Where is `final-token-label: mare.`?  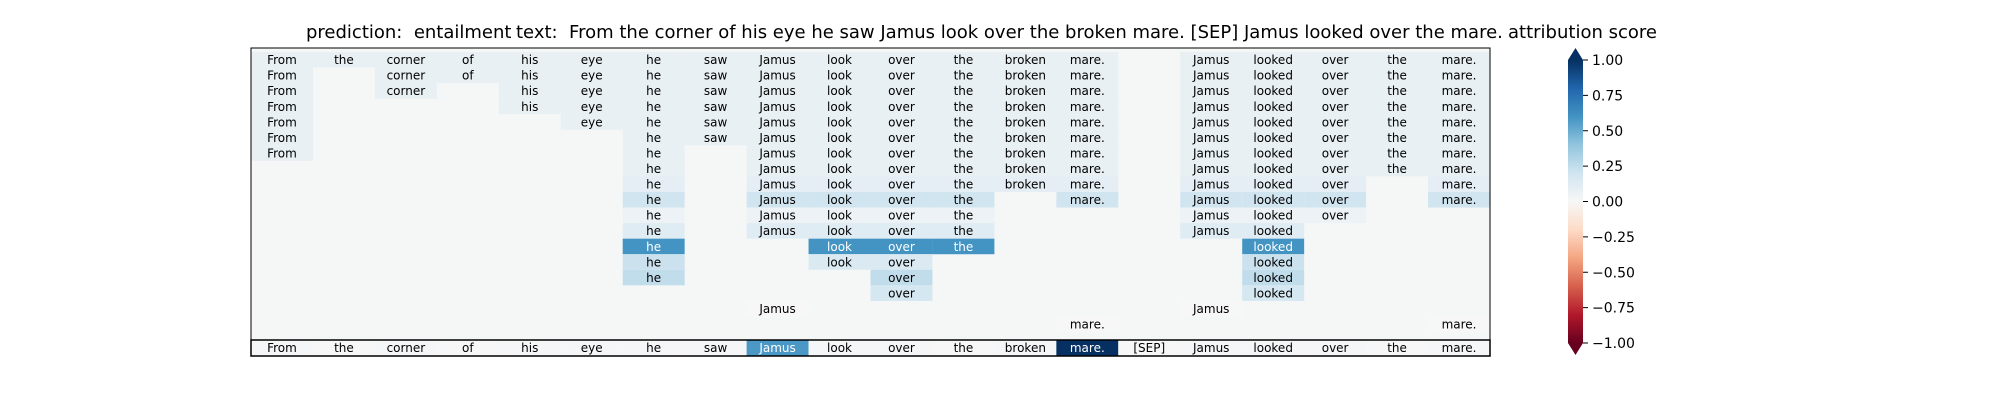 final-token-label: mare. is located at coordinates (1459, 348).